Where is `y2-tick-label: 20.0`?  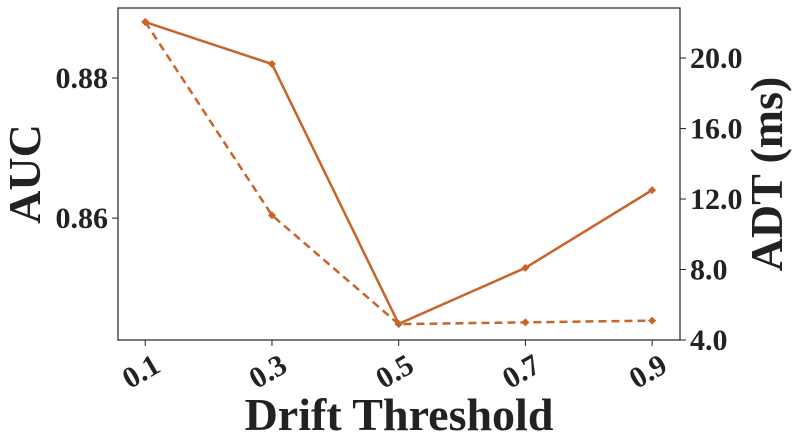 y2-tick-label: 20.0 is located at coordinates (716, 58).